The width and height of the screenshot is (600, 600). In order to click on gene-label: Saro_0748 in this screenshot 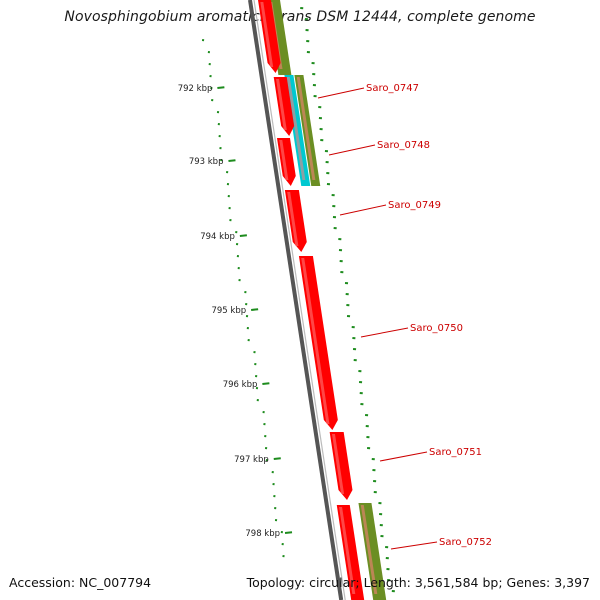, I will do `click(403, 145)`.